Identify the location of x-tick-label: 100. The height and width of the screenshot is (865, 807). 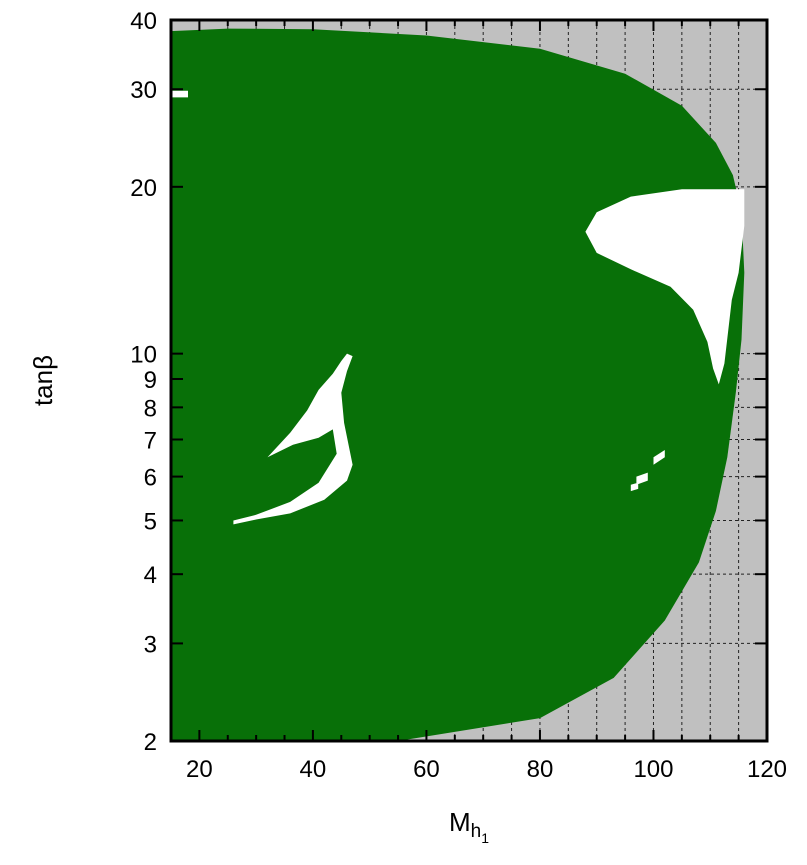
(653, 769).